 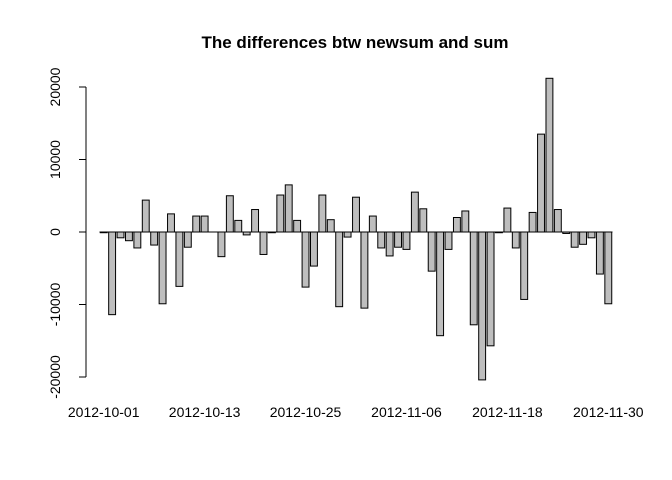 I want to click on x-tick-label-1: 2012-10-13, so click(x=205, y=412).